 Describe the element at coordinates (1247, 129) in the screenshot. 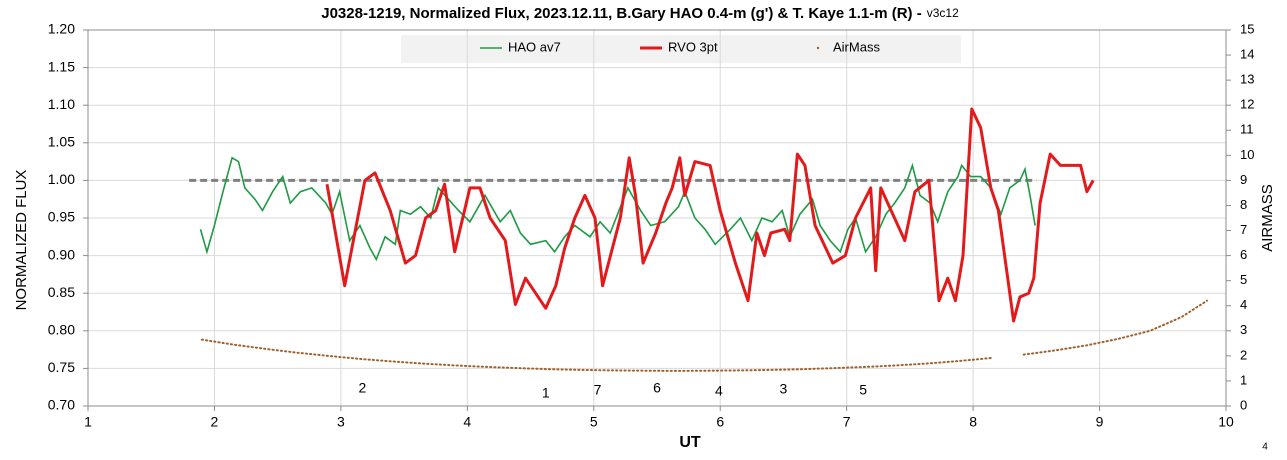

I see `y2-tick-label: 11` at that location.